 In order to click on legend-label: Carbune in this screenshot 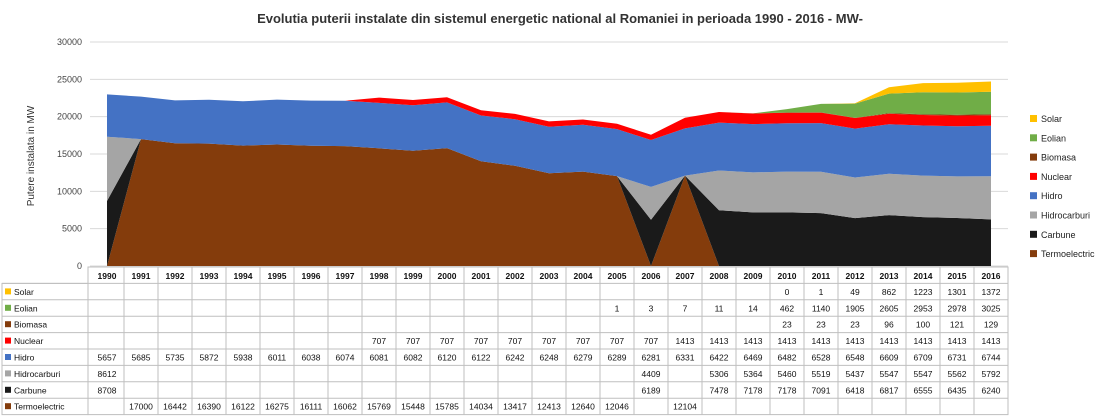, I will do `click(1058, 235)`.